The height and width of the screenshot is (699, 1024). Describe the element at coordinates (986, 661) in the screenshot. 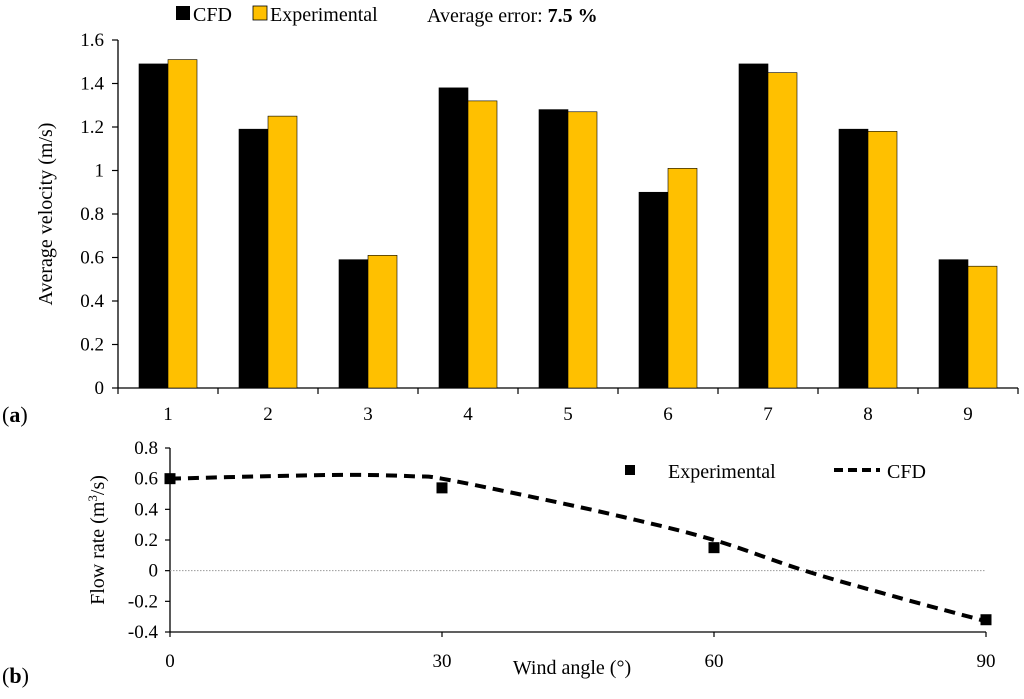

I see `flow-x-tick-label: 90` at that location.